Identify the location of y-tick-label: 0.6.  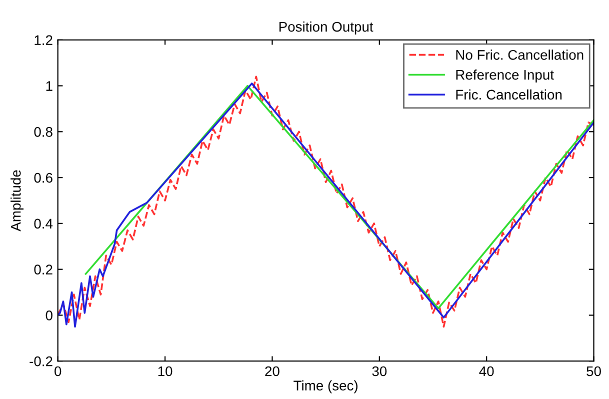
(43, 177).